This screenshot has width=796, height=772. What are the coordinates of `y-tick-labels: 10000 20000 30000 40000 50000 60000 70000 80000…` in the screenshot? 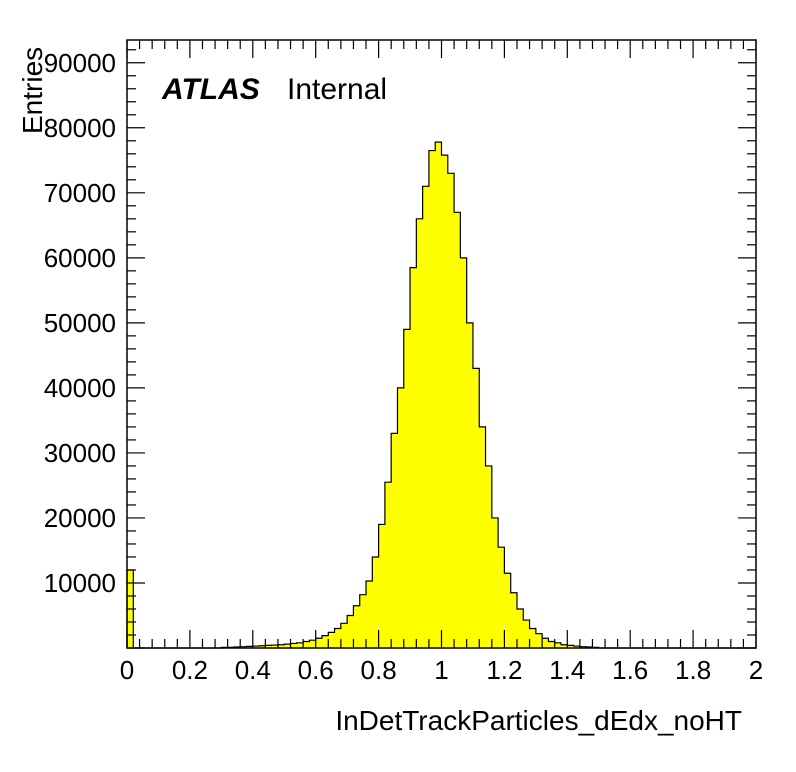 It's located at (80, 323).